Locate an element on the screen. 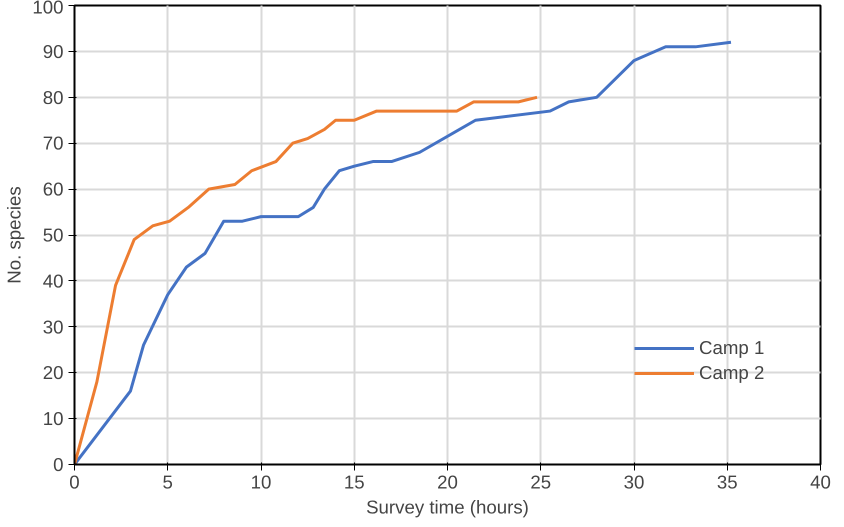 This screenshot has width=844, height=527. y-tick-label: 0 is located at coordinates (58, 464).